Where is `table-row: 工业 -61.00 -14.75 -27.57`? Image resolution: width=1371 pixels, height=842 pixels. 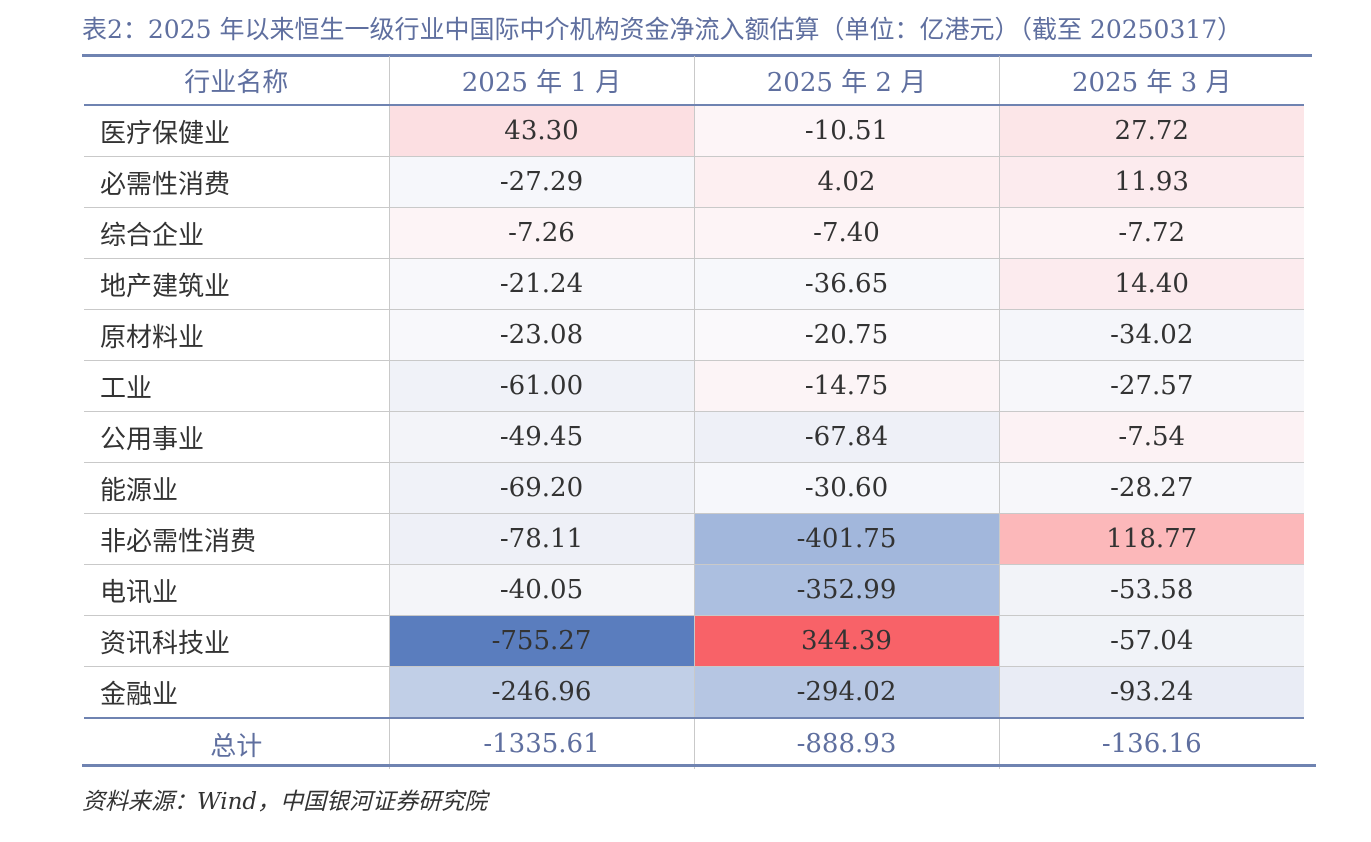 table-row: 工业 -61.00 -14.75 -27.57 is located at coordinates (694, 386).